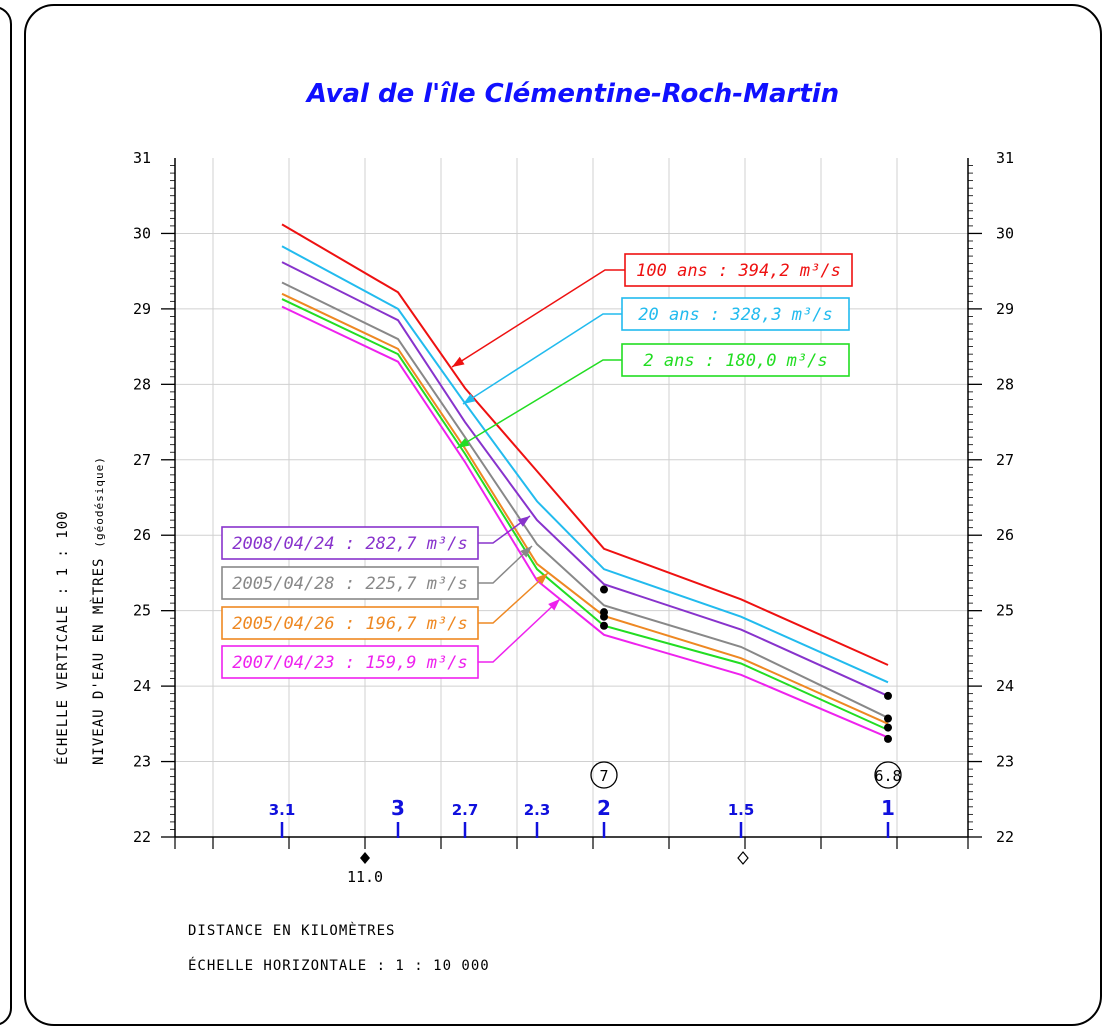  Describe the element at coordinates (1005, 309) in the screenshot. I see `y-tick-label-right: 29` at that location.